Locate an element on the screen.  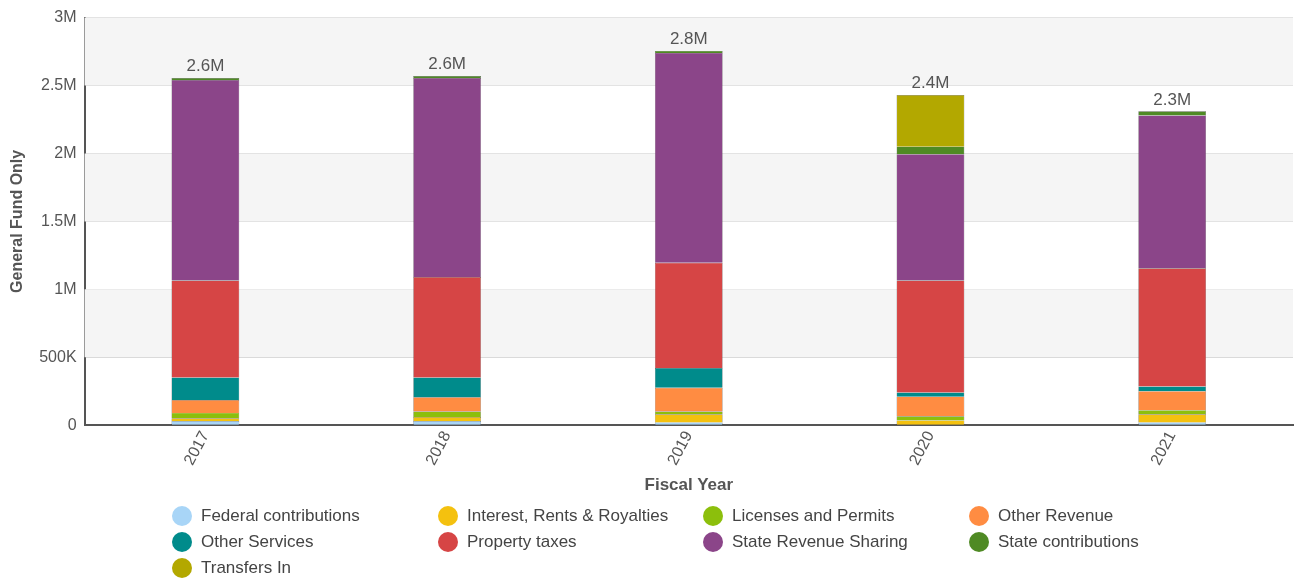
legend-label: State contributions is located at coordinates (1068, 542).